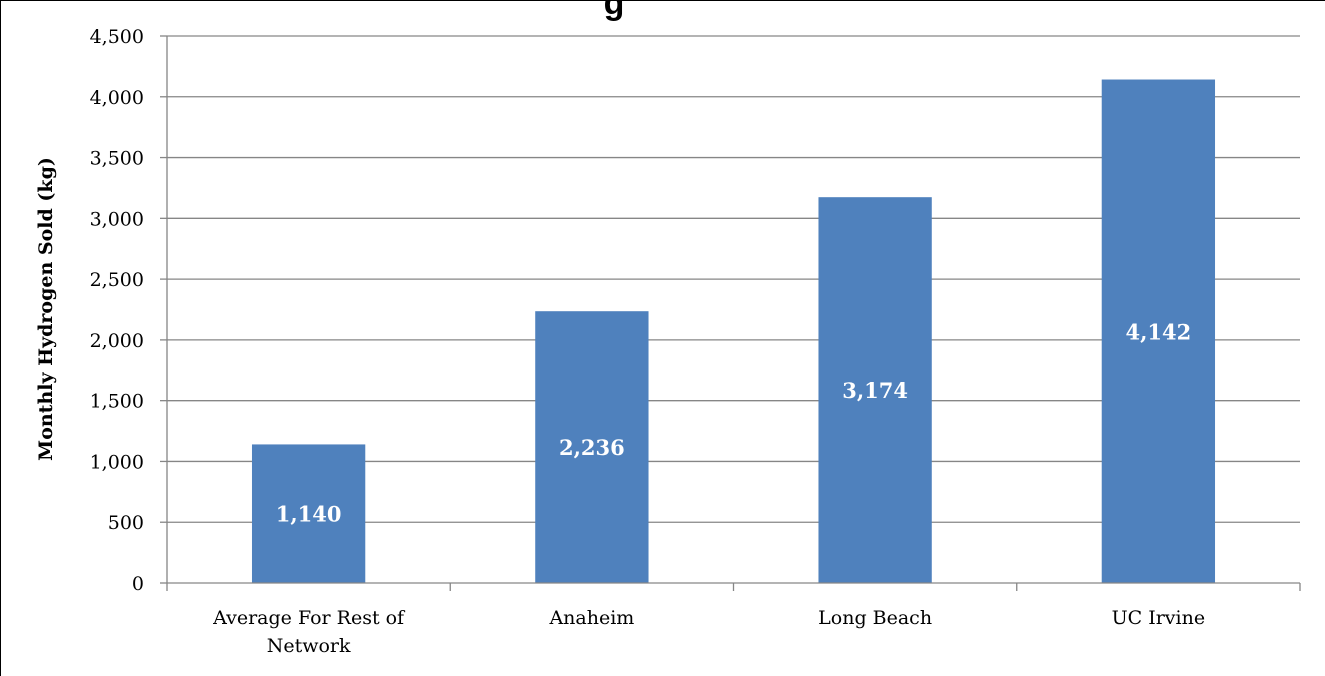 Image resolution: width=1325 pixels, height=676 pixels. I want to click on data-label: 4,142, so click(1158, 331).